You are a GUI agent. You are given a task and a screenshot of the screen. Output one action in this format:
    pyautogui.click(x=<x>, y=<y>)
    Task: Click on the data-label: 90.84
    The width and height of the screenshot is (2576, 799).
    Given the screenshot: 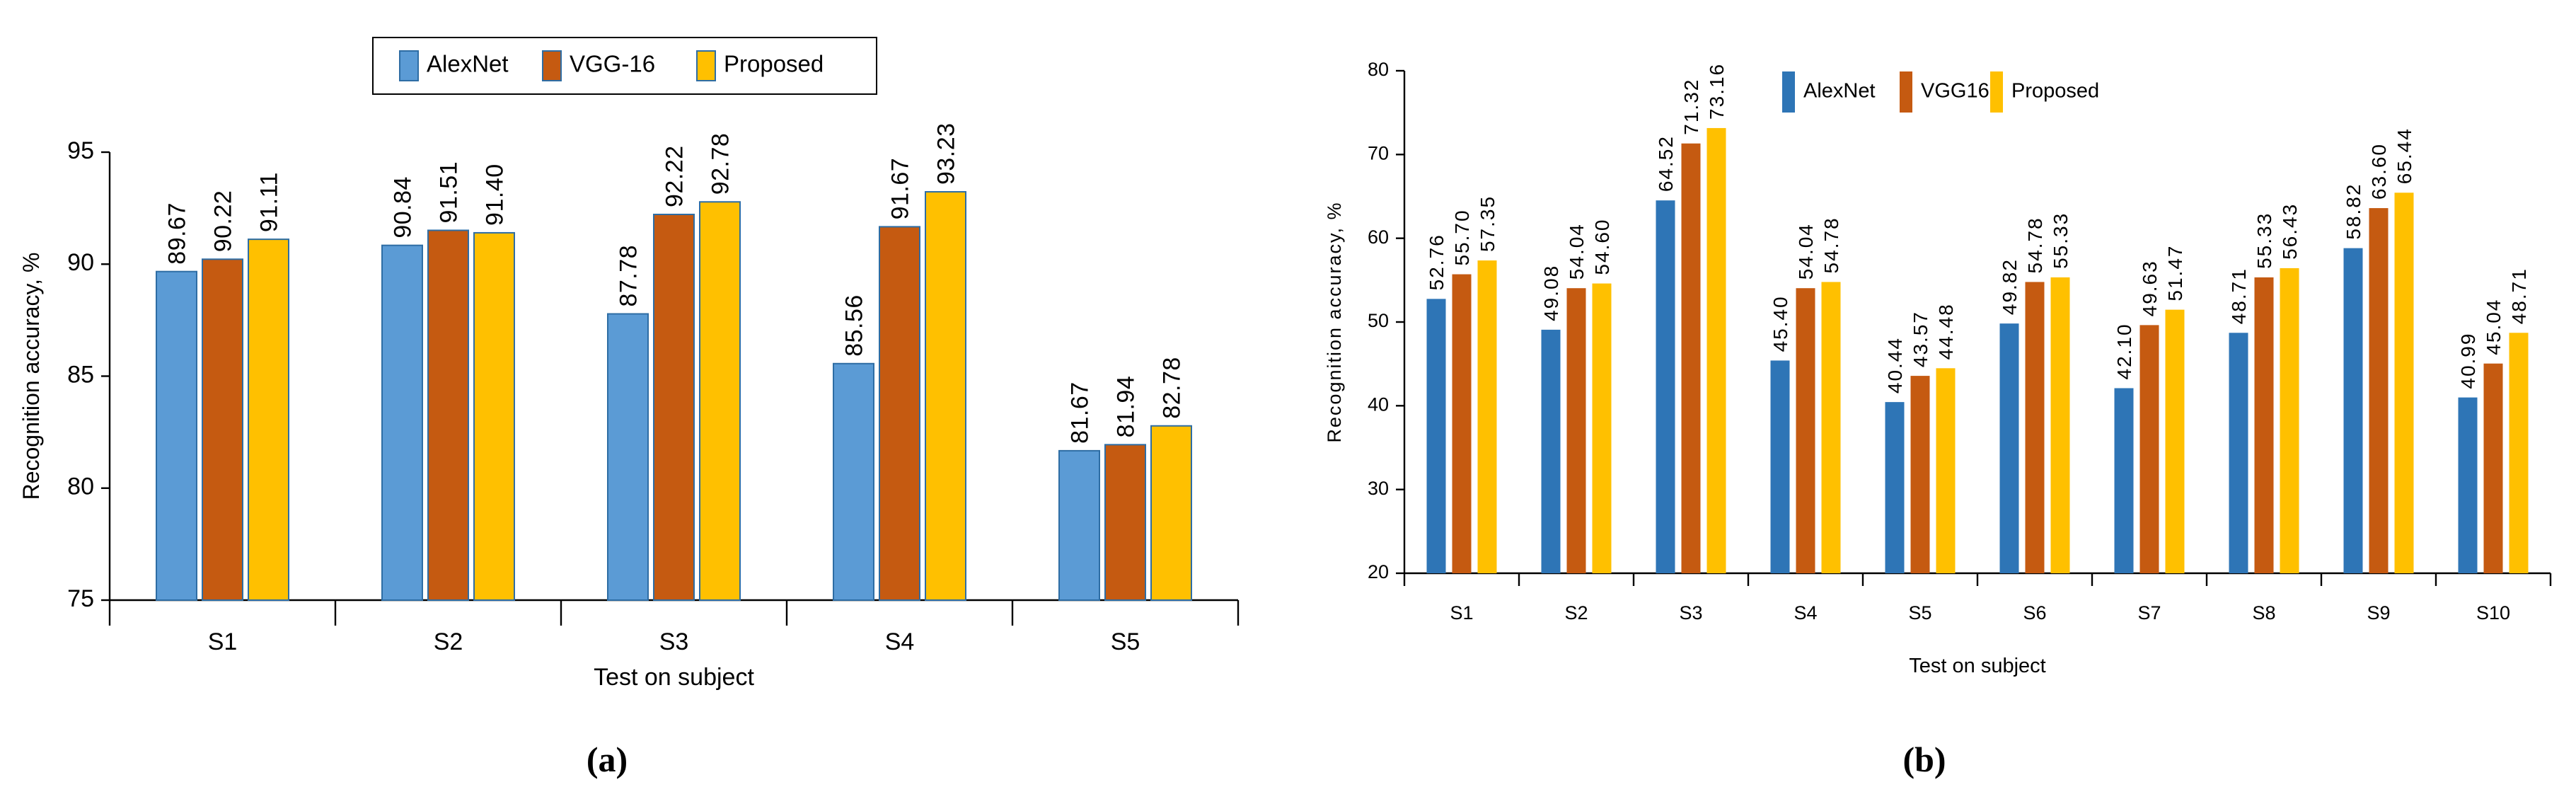 What is the action you would take?
    pyautogui.click(x=402, y=207)
    